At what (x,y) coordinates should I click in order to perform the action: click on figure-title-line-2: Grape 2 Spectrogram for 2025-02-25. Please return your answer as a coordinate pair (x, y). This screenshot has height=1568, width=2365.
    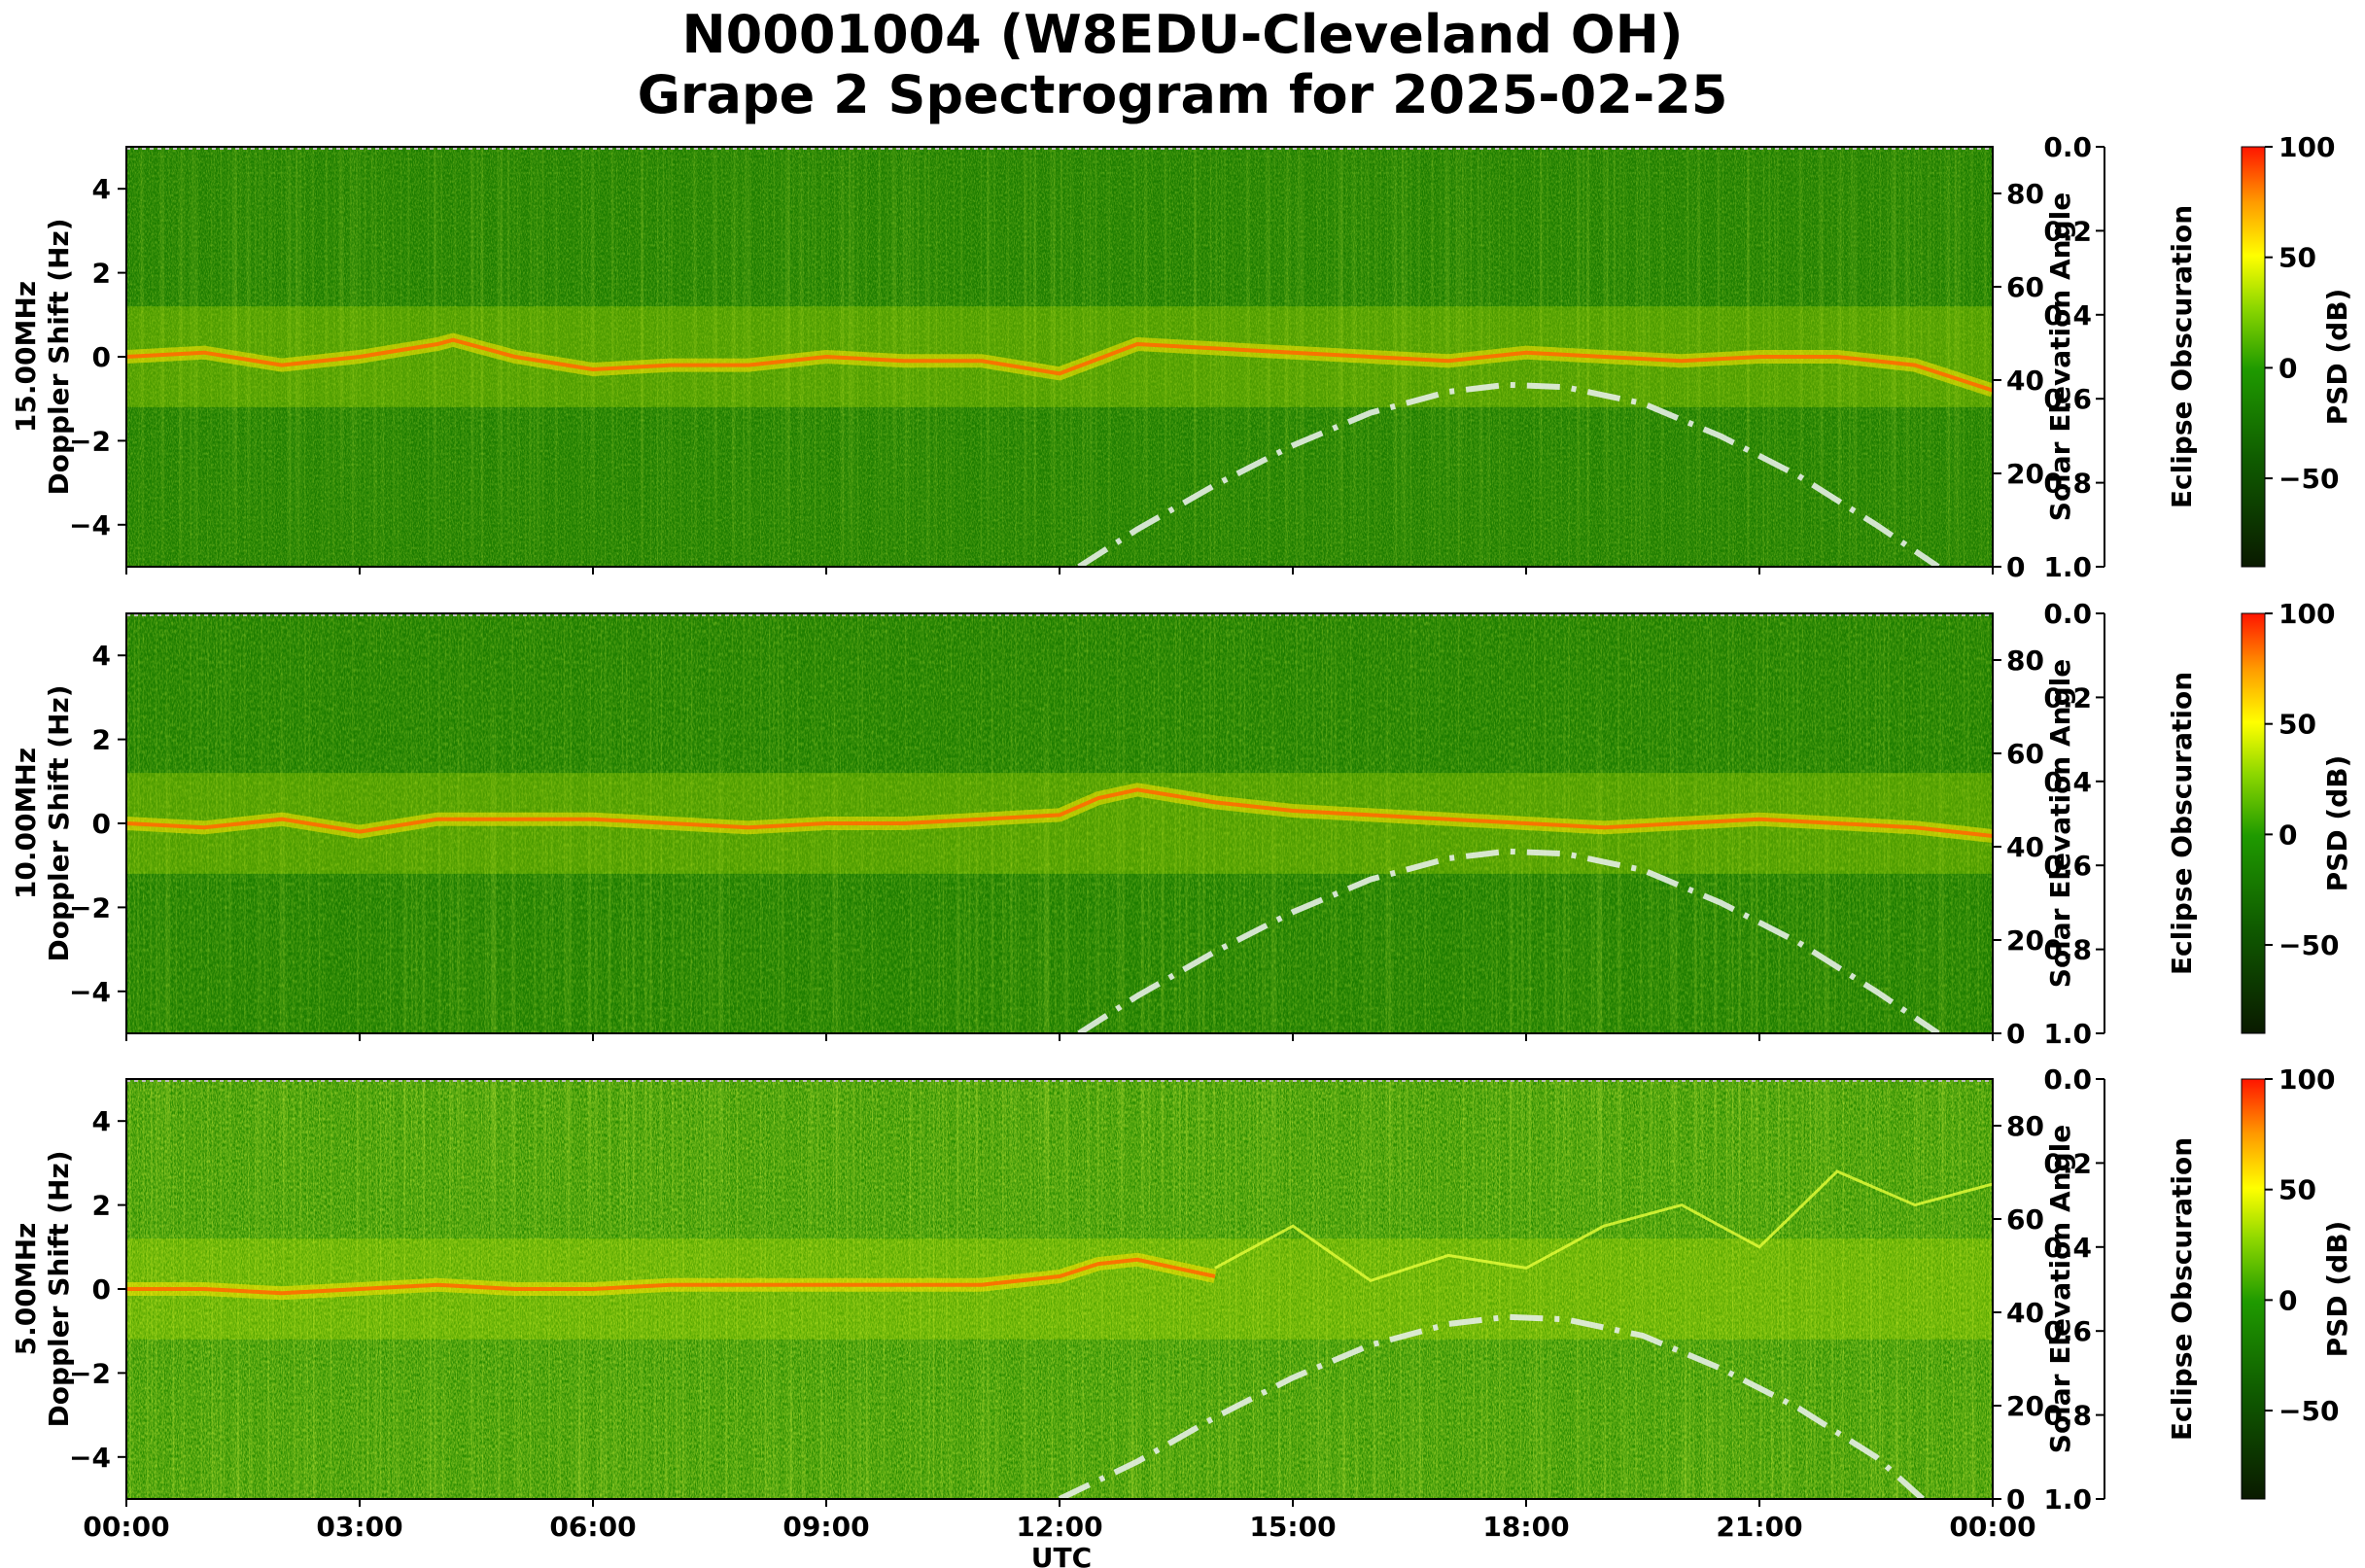
    Looking at the image, I should click on (1182, 94).